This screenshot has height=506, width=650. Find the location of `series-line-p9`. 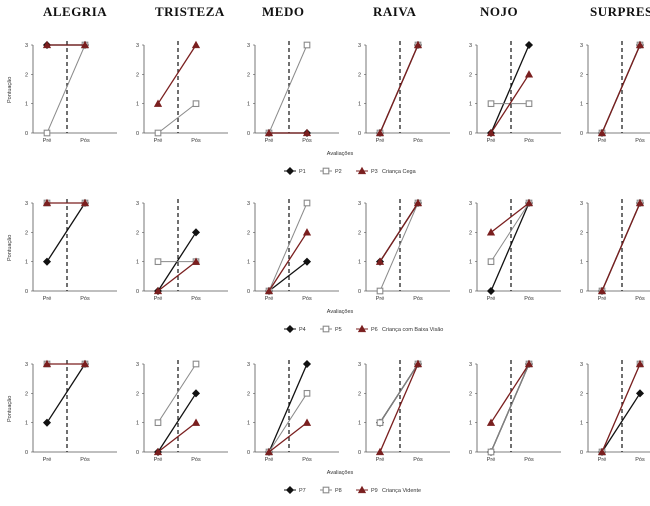

series-line-p9 is located at coordinates (177, 437).